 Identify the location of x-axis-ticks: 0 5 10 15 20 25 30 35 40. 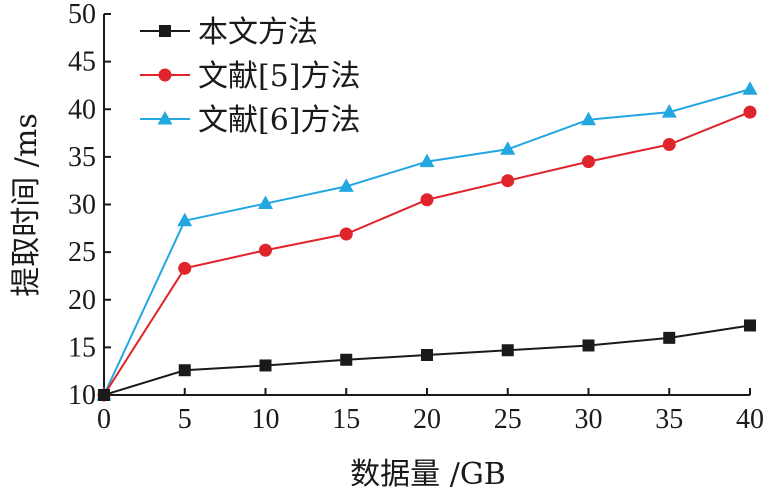
(430, 411).